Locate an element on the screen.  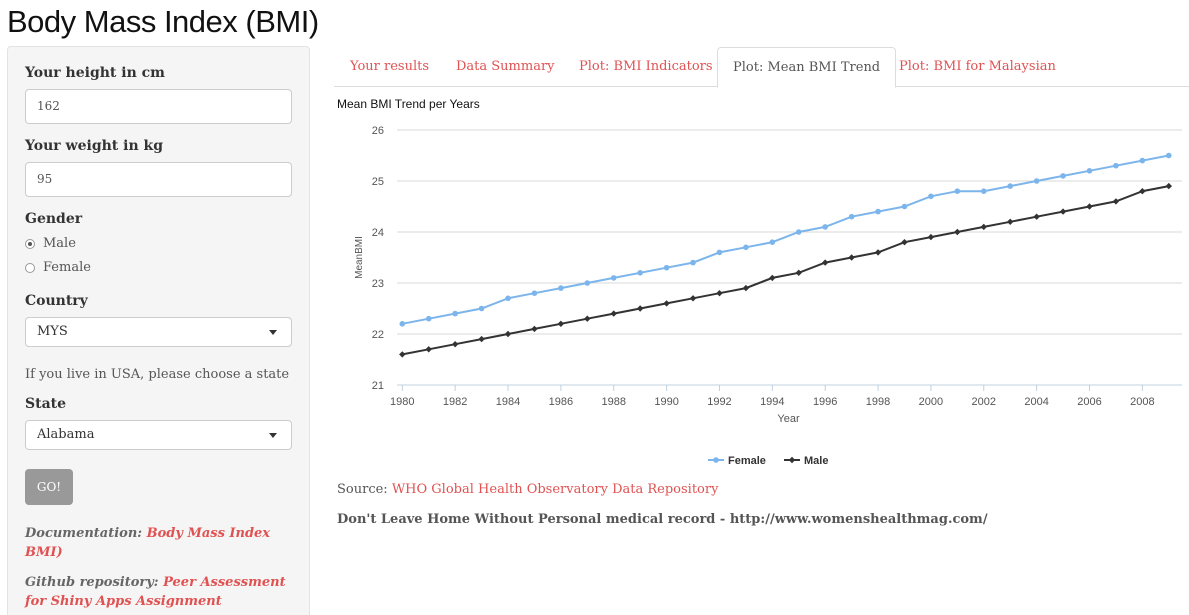
legend-label-female: Female is located at coordinates (747, 461).